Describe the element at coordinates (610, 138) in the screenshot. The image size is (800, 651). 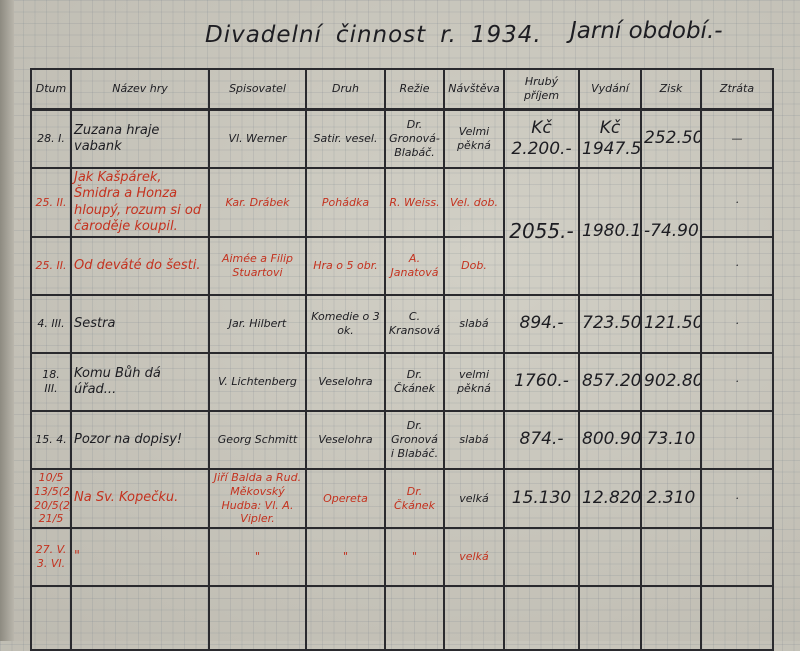
I see `cell-expenses: Kč 1947.50` at that location.